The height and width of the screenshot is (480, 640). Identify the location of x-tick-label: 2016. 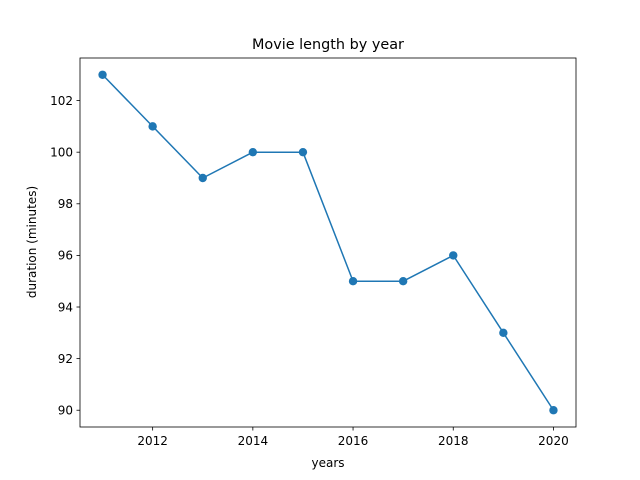
(353, 441).